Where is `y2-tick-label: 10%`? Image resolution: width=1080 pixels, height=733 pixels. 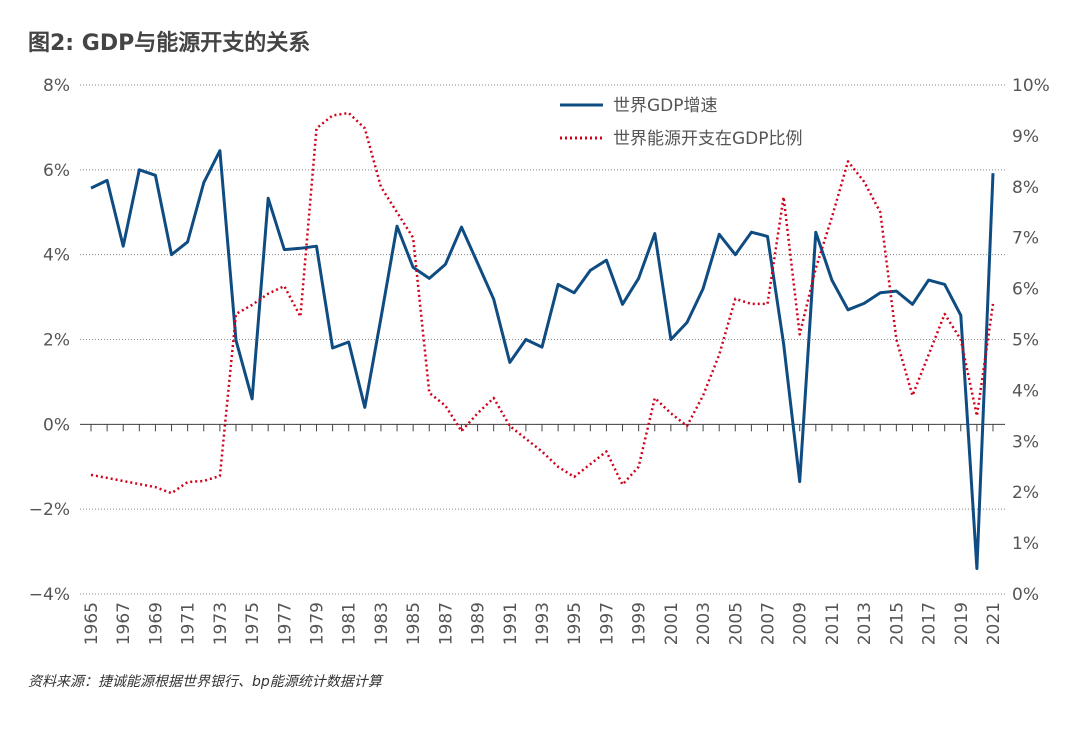
y2-tick-label: 10% is located at coordinates (1031, 86).